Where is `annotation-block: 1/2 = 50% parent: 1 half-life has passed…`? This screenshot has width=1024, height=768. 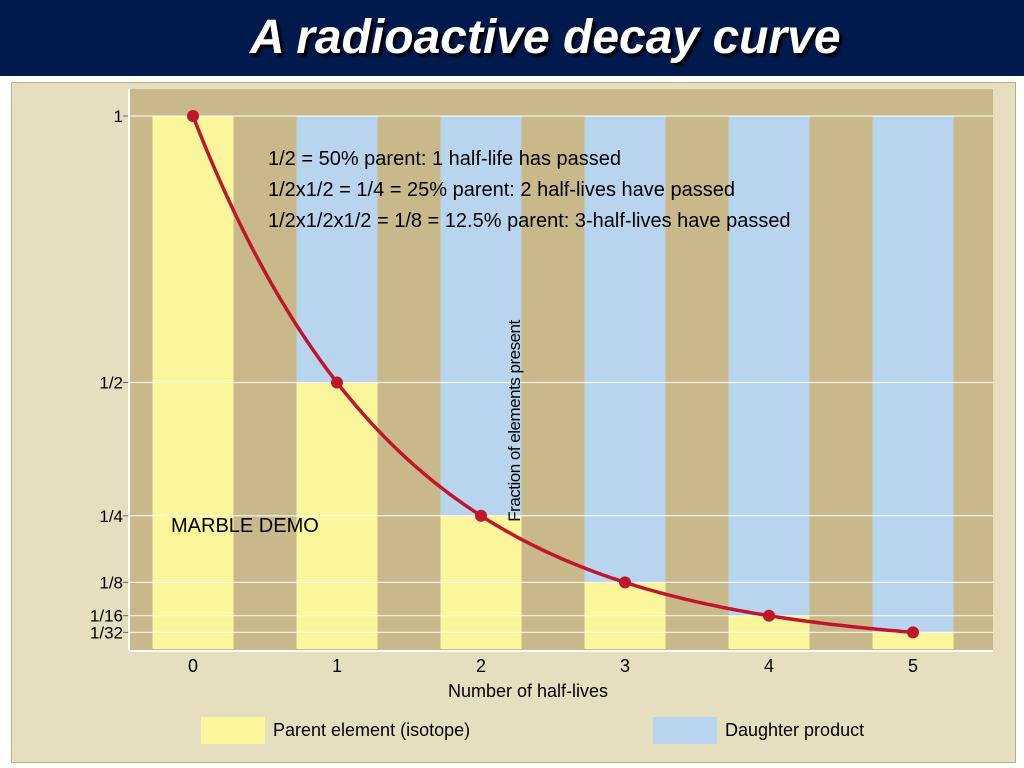
annotation-block: 1/2 = 50% parent: 1 half-life has passed… is located at coordinates (529, 190).